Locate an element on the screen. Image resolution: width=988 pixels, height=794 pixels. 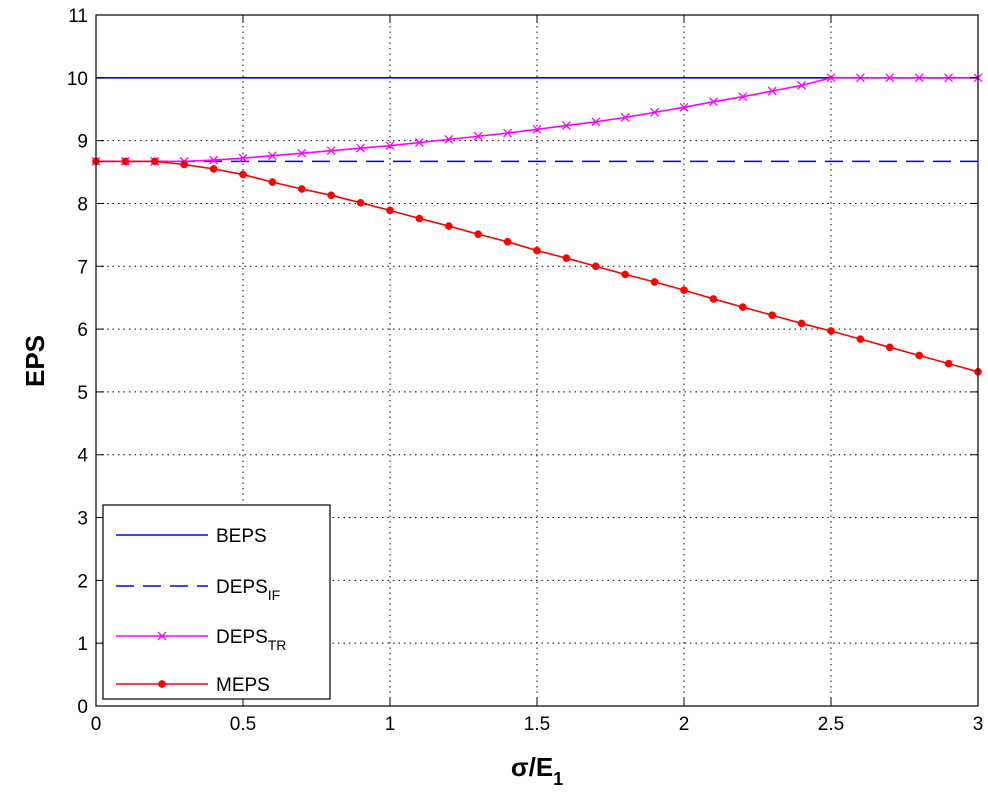
legend-label-deps-tr: DEPSTR is located at coordinates (251, 640).